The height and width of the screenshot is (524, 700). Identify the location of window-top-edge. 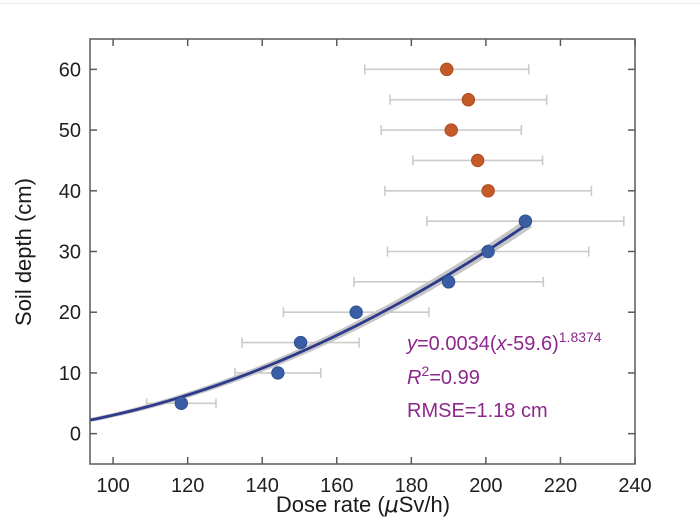
(350, 3).